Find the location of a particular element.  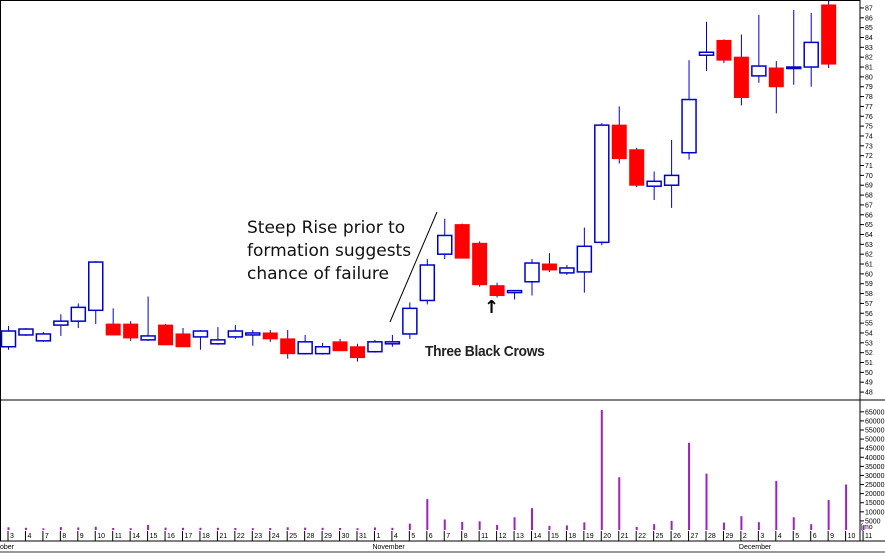

price-tick-label: 77 is located at coordinates (869, 107).